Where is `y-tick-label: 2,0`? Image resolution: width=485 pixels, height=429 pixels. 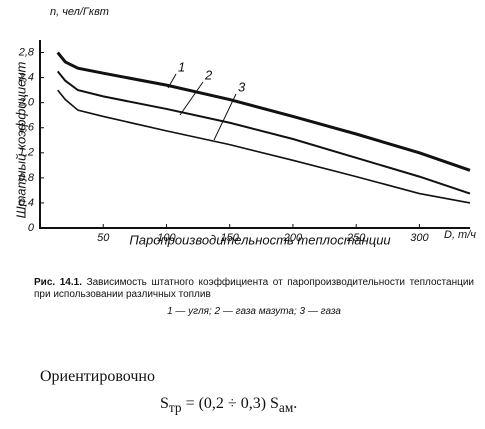 y-tick-label: 2,0 is located at coordinates (26, 103).